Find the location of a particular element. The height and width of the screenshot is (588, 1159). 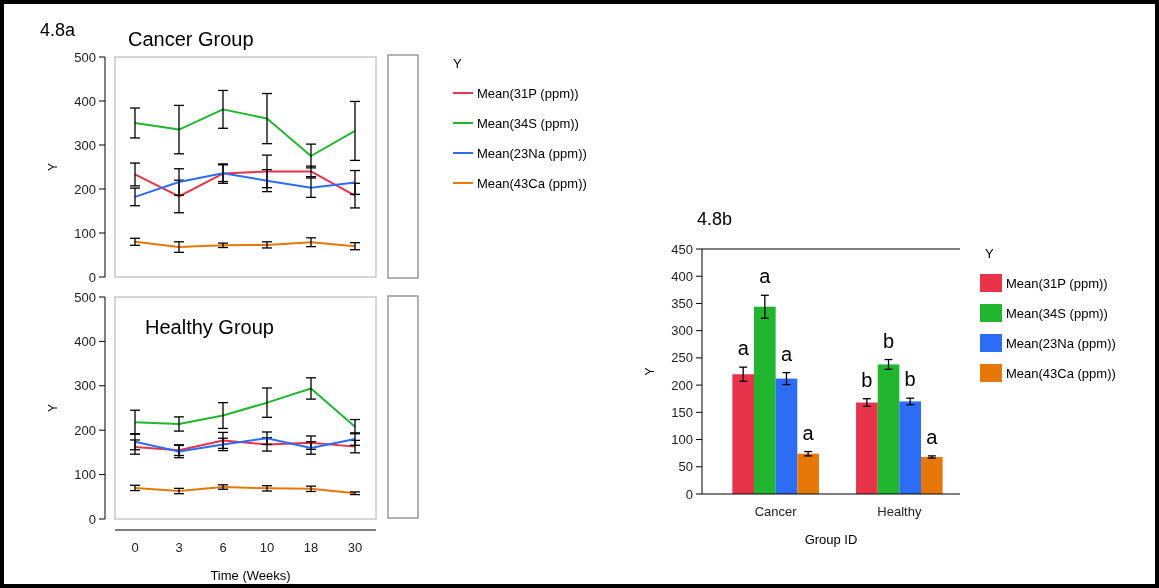

x-tick-label: 3 is located at coordinates (179, 547).